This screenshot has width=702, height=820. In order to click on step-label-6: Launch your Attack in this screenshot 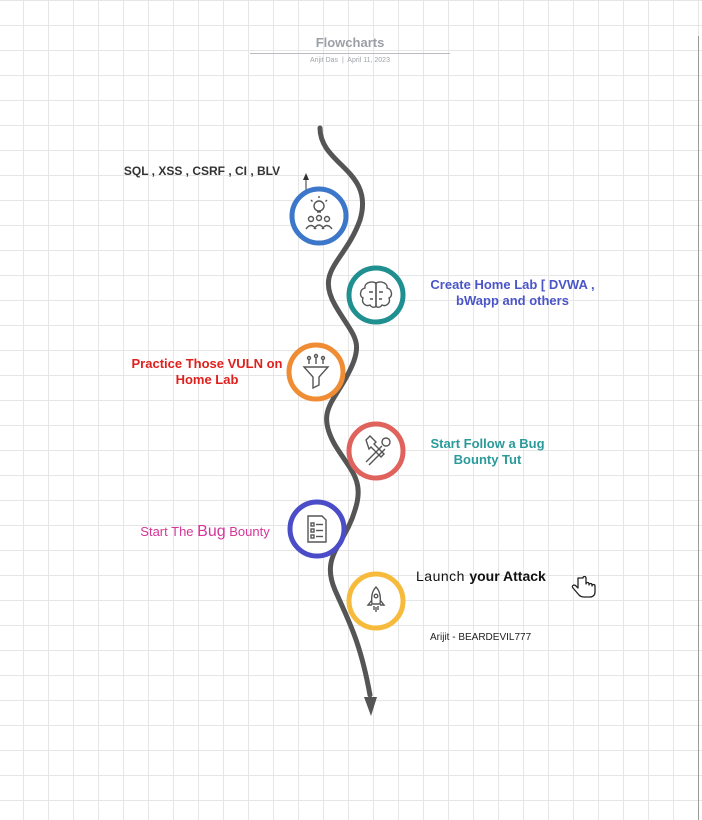, I will do `click(481, 576)`.